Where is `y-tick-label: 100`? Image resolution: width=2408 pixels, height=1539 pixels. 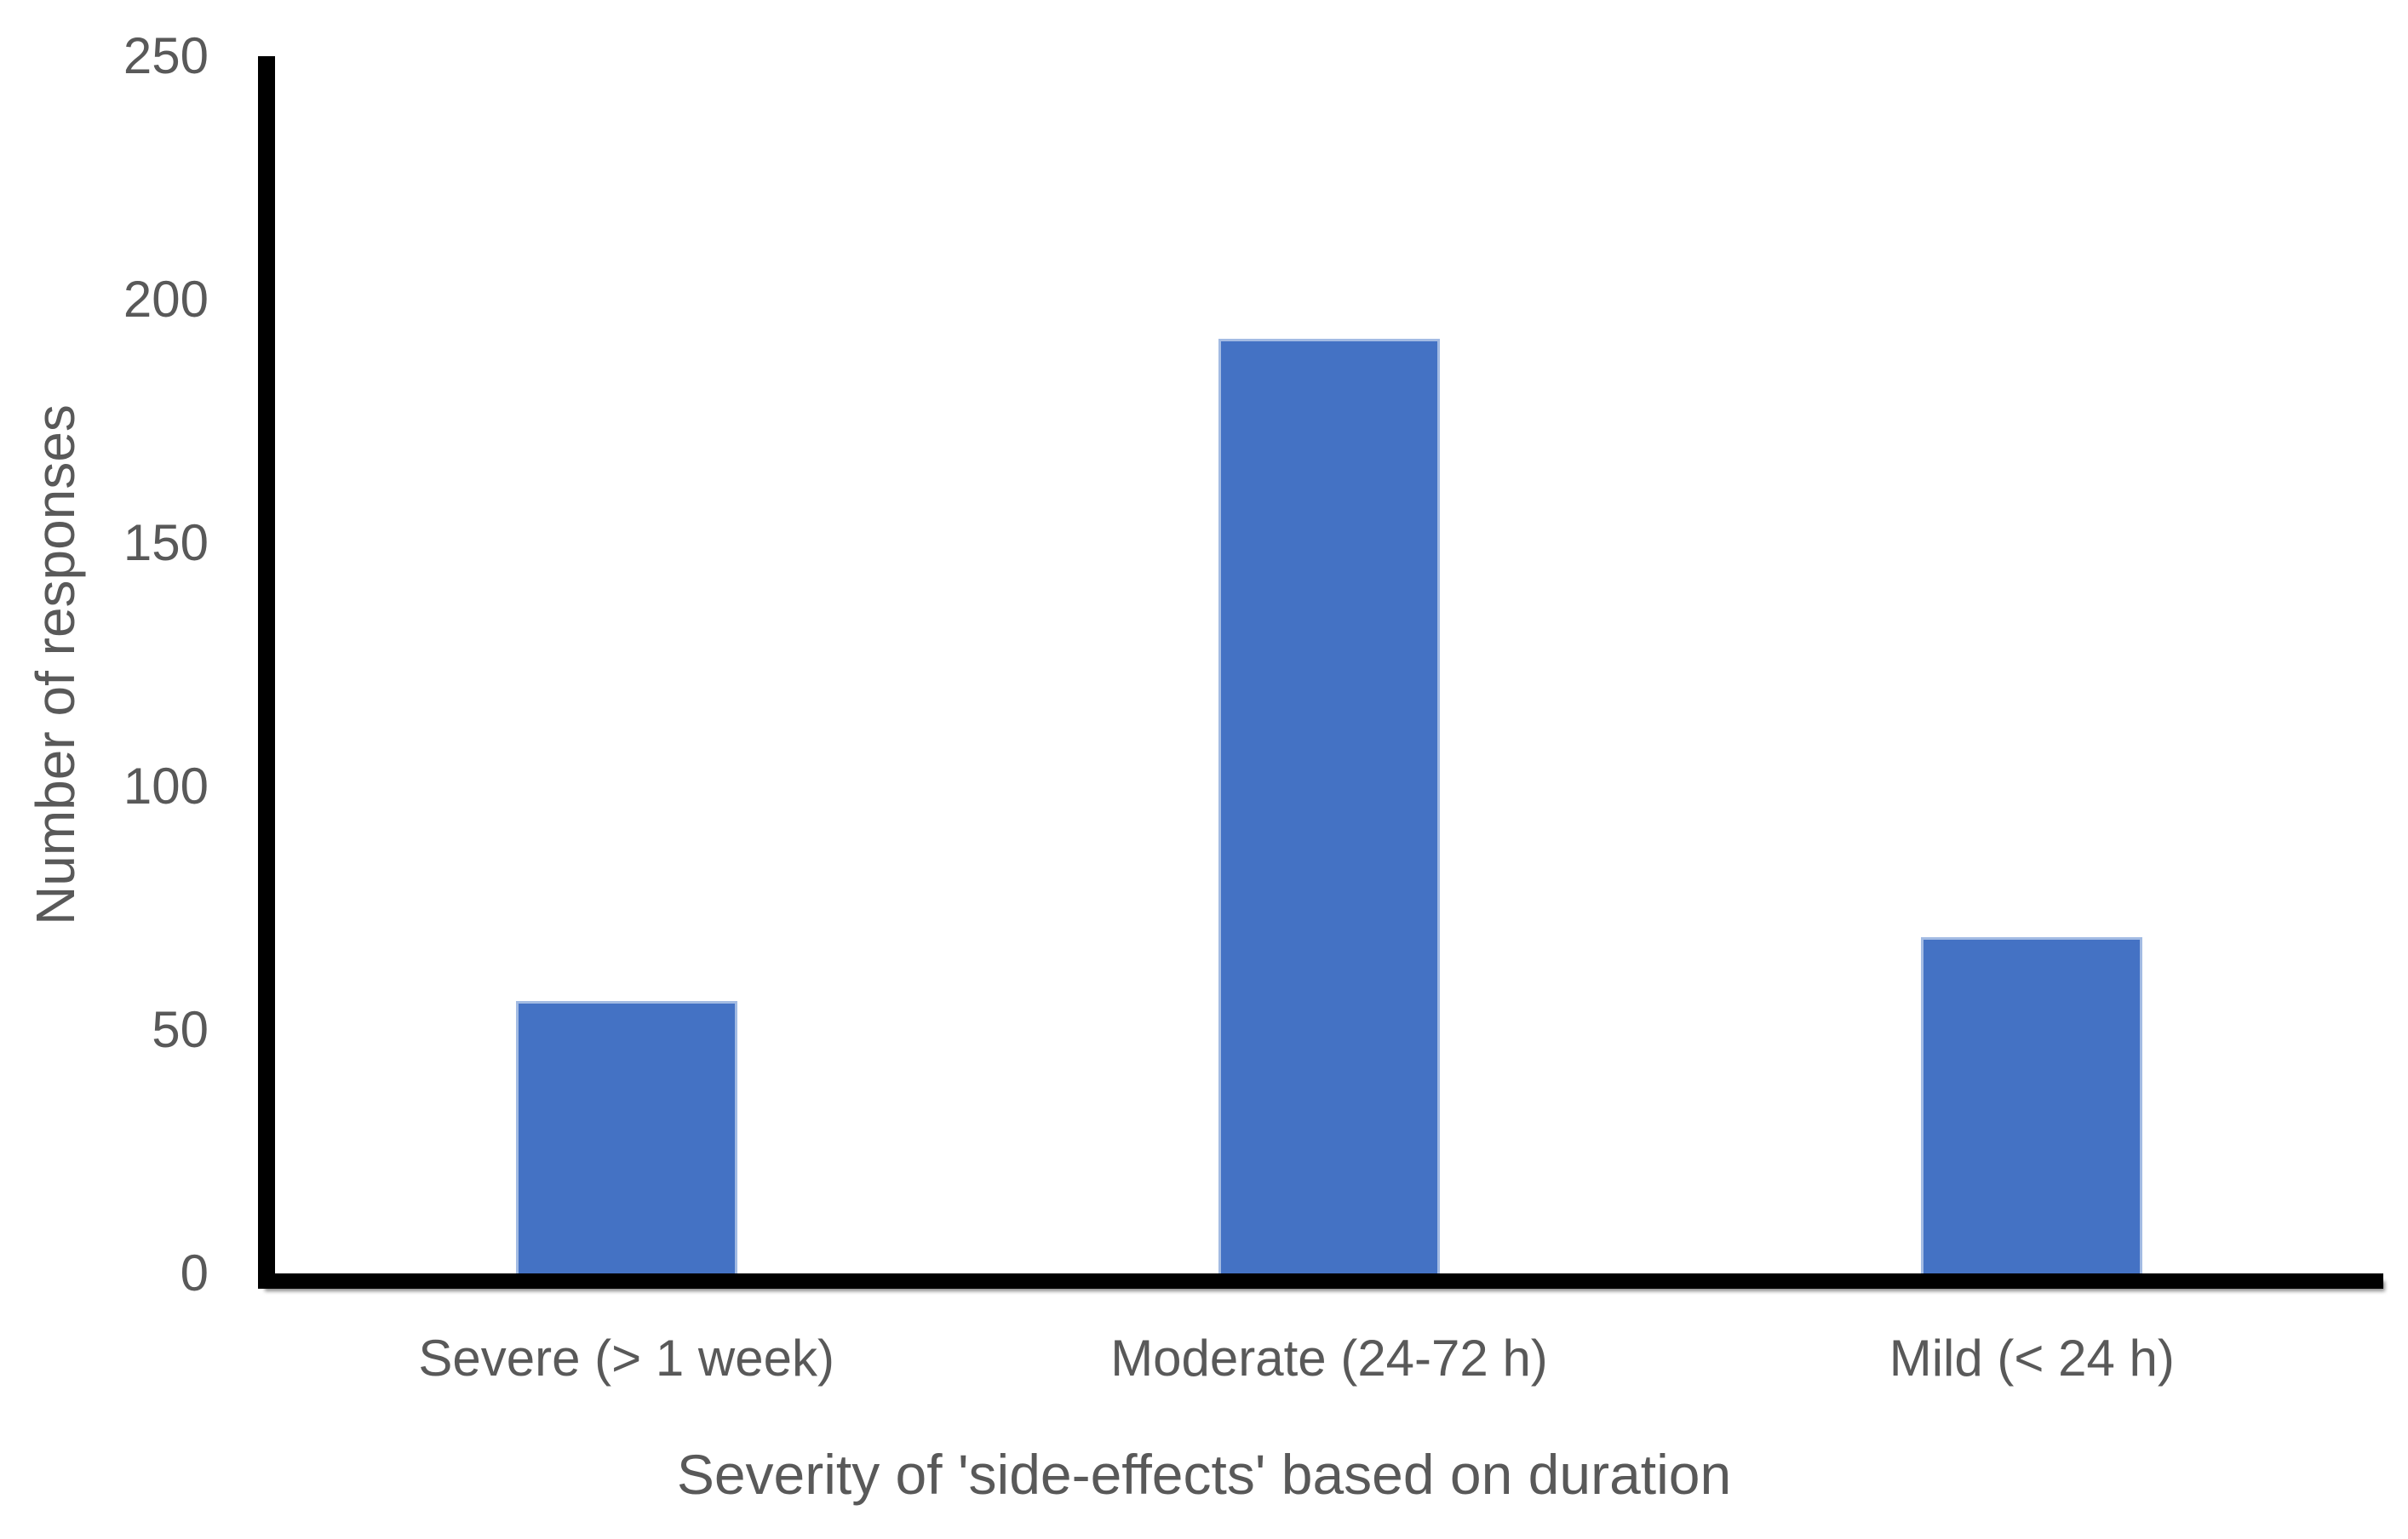 y-tick-label: 100 is located at coordinates (166, 786).